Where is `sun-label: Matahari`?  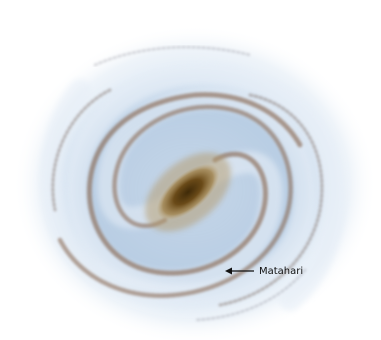 sun-label: Matahari is located at coordinates (281, 271).